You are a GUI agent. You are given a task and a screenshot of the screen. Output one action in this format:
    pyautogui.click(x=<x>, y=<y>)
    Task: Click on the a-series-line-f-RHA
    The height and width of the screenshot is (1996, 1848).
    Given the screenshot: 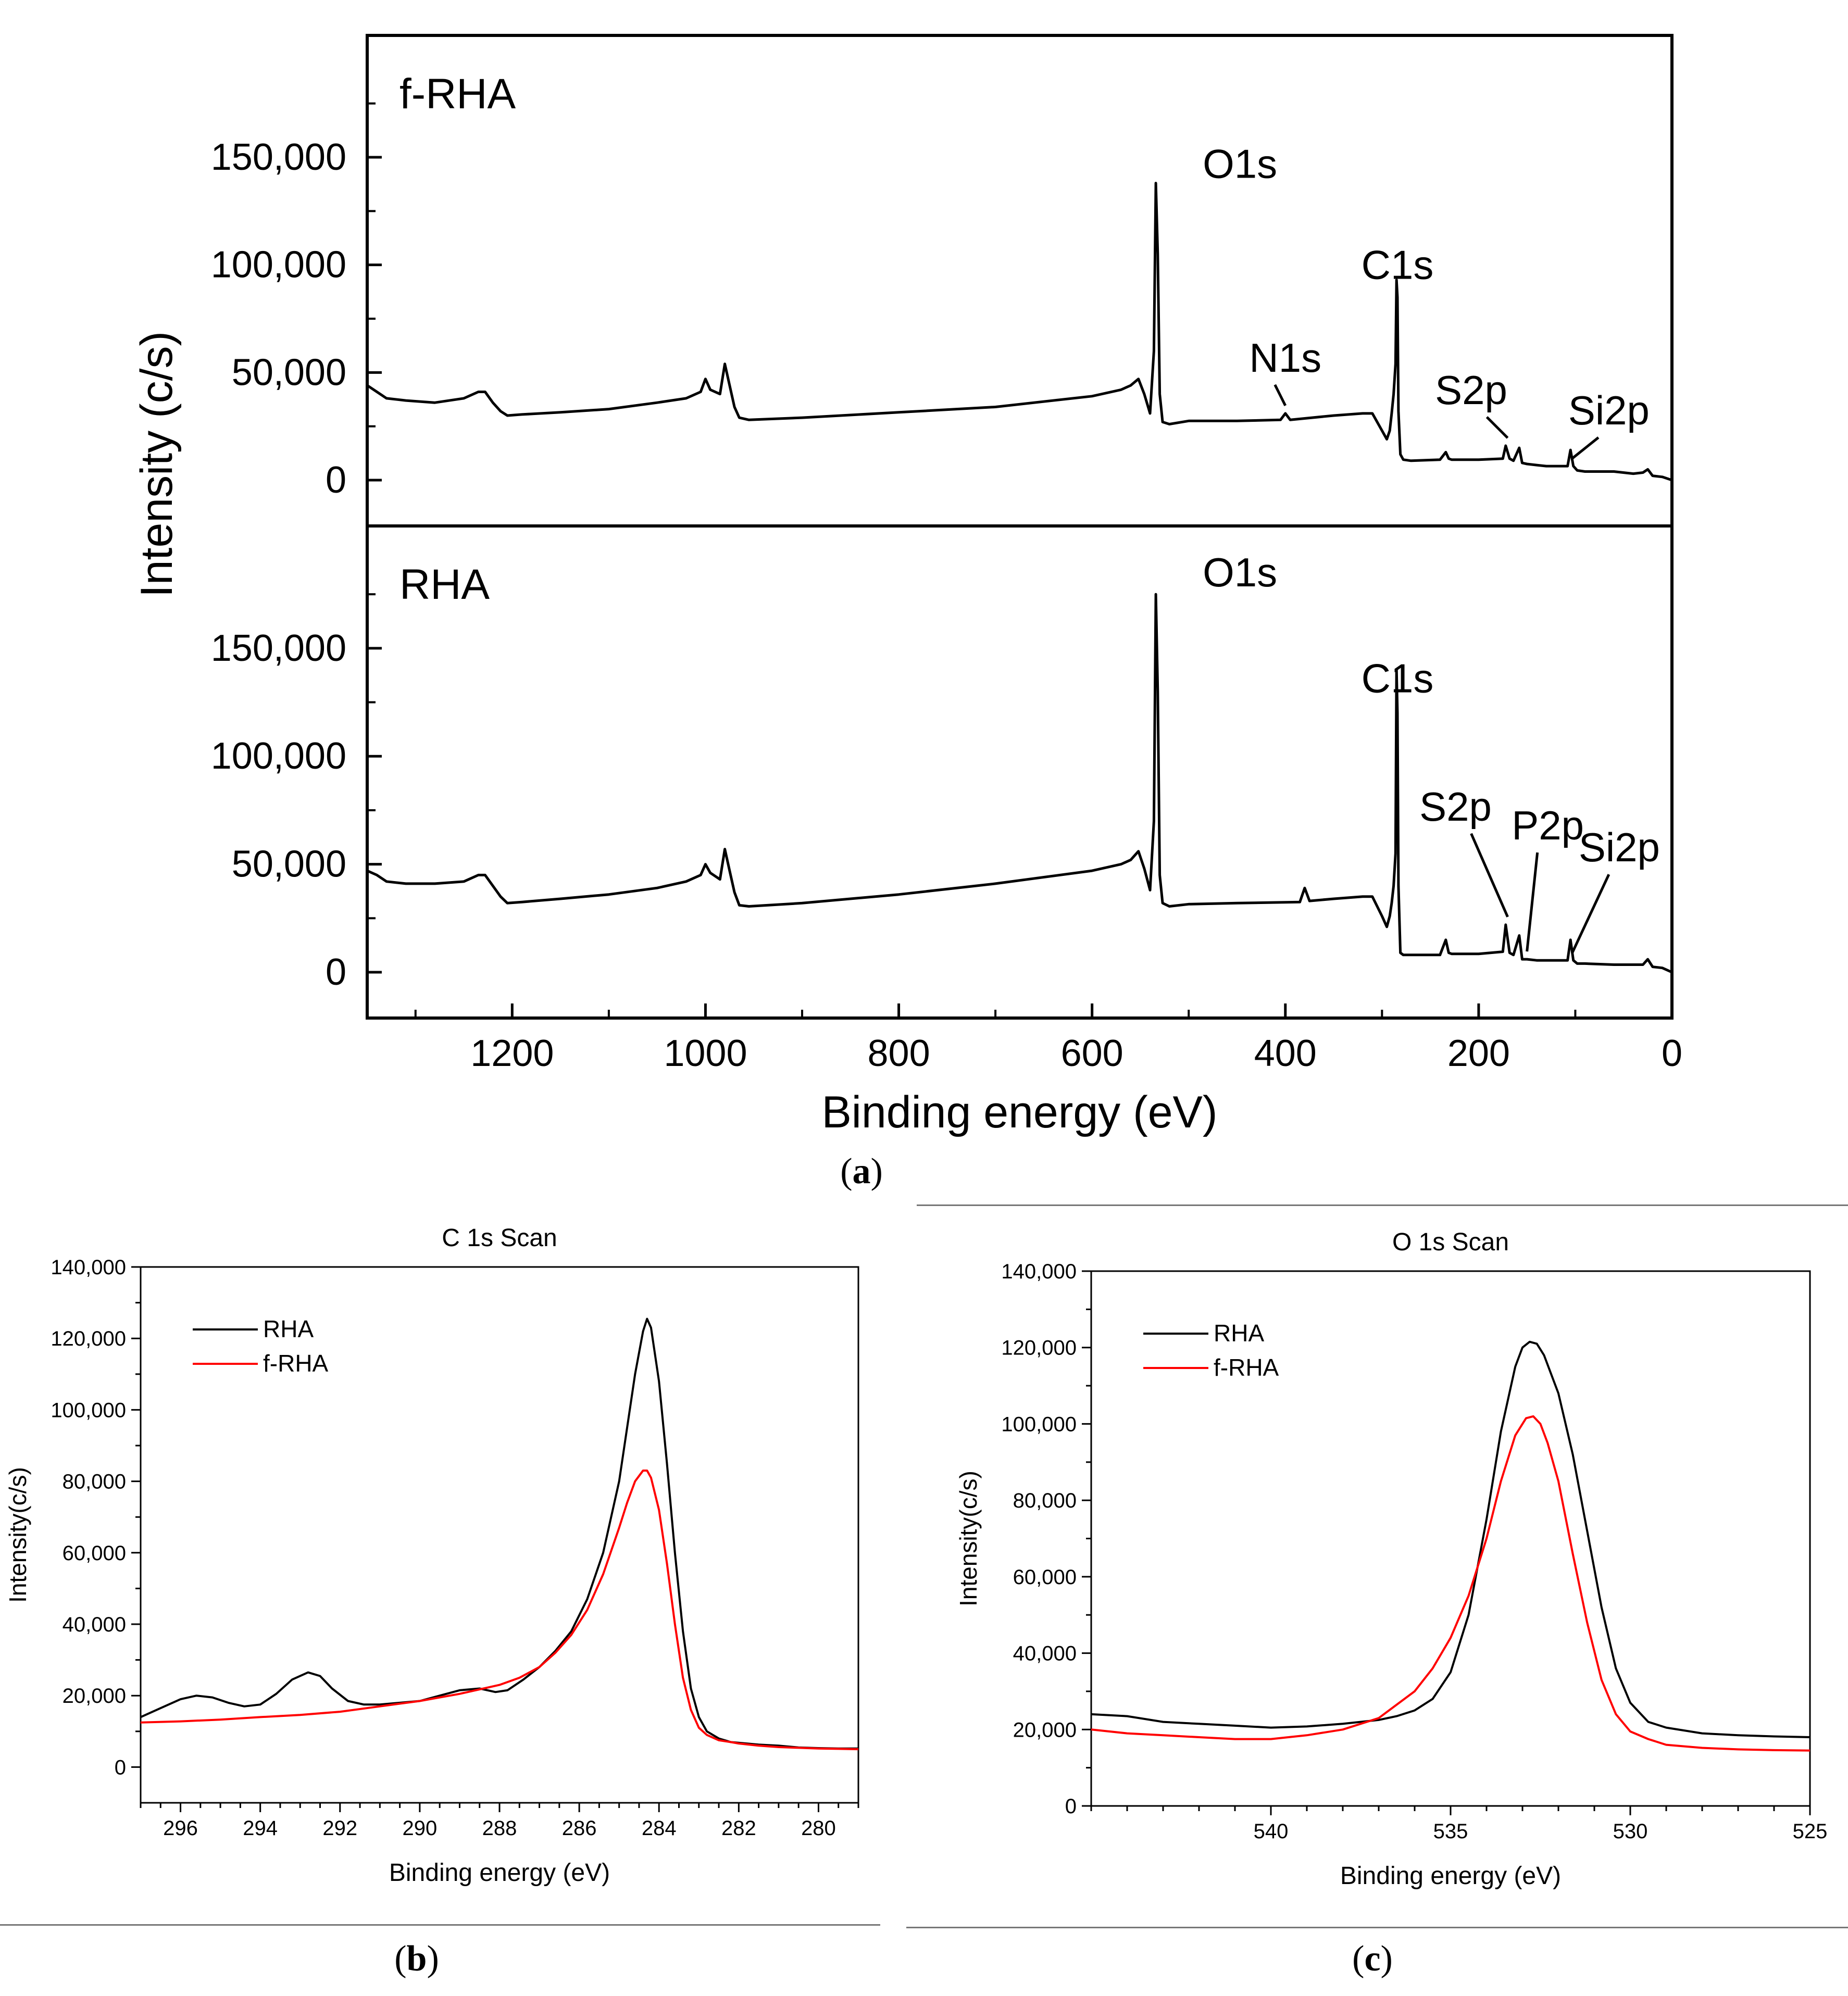 What is the action you would take?
    pyautogui.click(x=1019, y=332)
    